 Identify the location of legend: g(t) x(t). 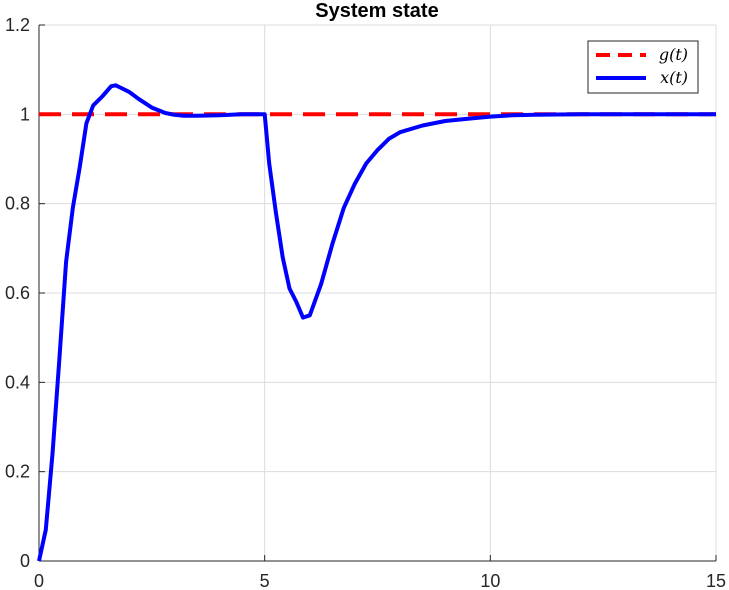
(643, 67).